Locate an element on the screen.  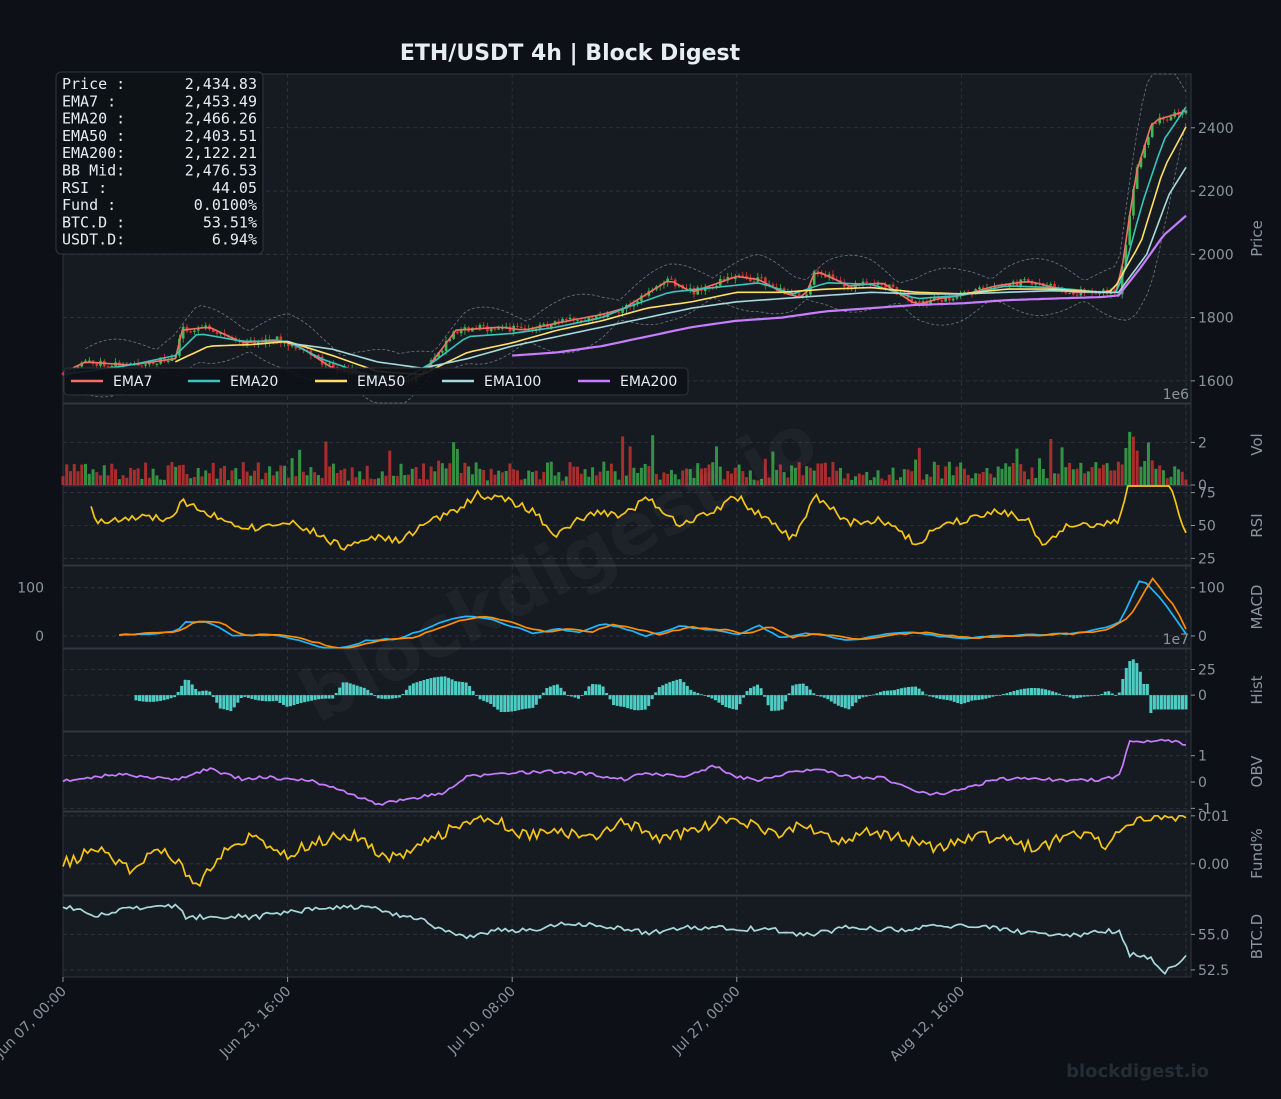
info-value: 2,122.21 is located at coordinates (221, 153).